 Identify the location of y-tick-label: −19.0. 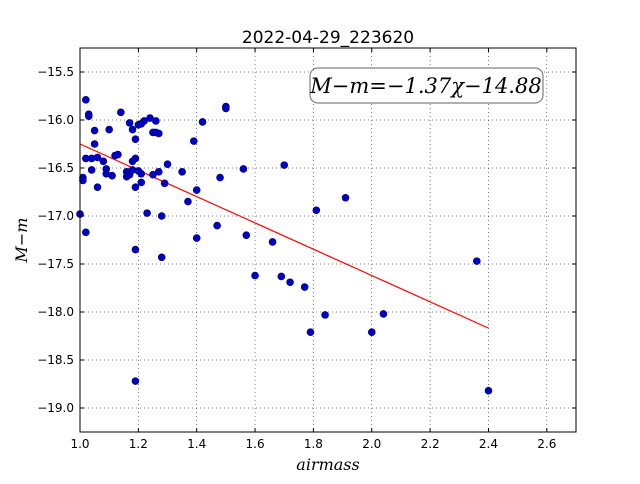
(55, 408).